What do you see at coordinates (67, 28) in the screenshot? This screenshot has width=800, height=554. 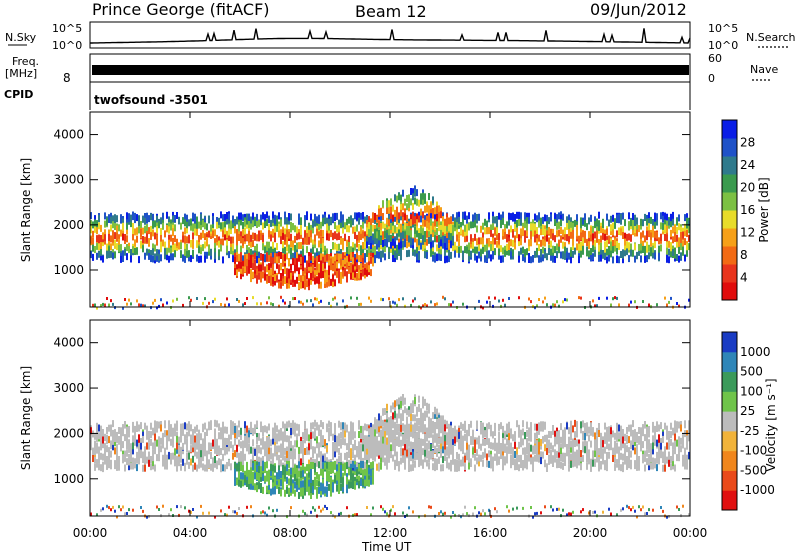 I see `nsky-tick-high: 10^5` at bounding box center [67, 28].